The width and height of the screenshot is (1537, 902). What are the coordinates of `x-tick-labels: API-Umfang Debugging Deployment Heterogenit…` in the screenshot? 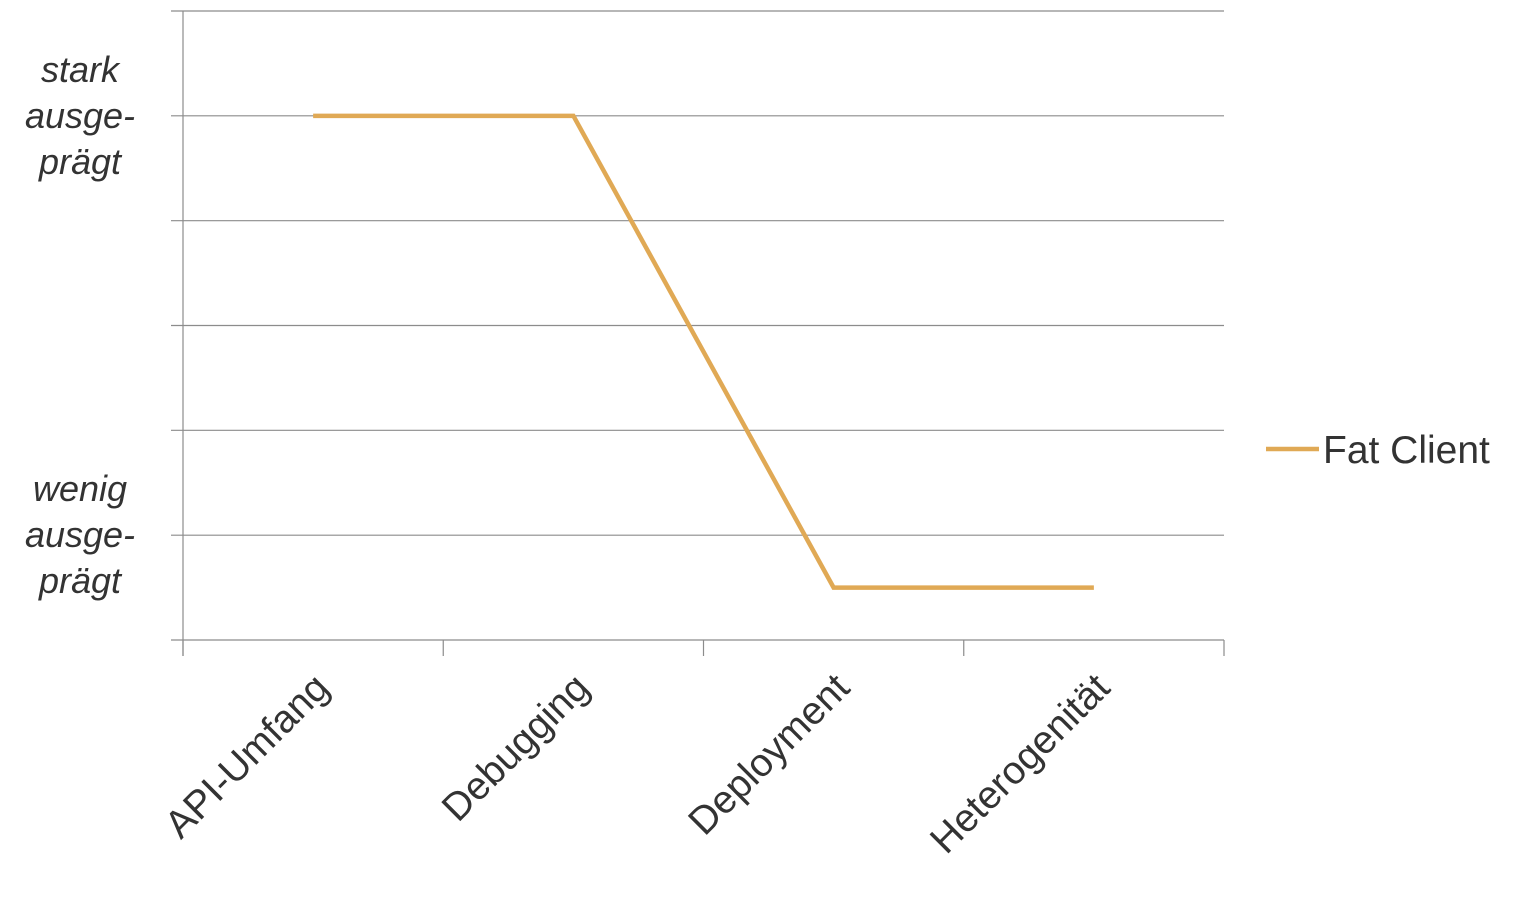 It's located at (637, 764).